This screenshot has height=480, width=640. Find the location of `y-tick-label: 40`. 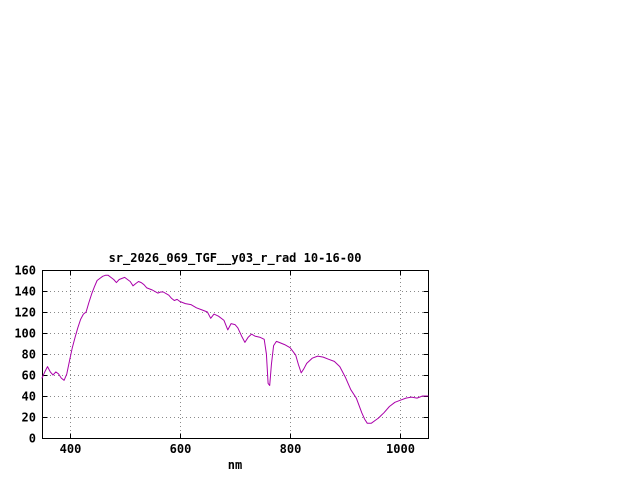

y-tick-label: 40 is located at coordinates (29, 397).